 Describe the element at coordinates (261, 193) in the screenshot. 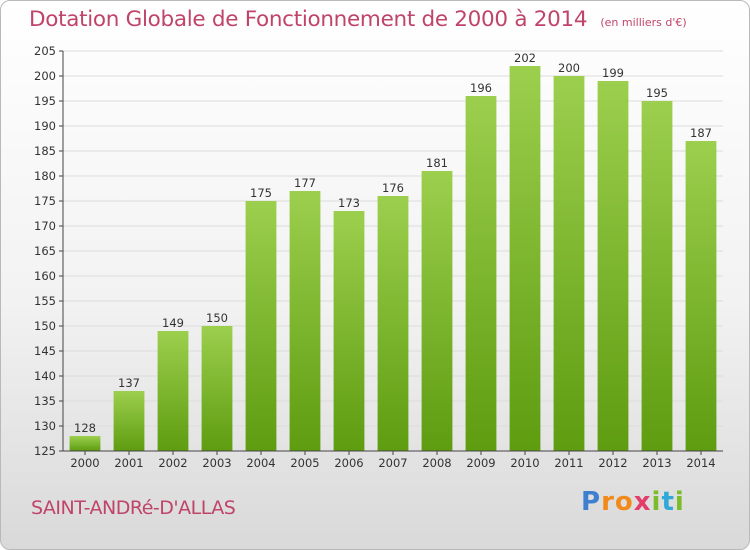

I see `bar-value-label: 175` at that location.